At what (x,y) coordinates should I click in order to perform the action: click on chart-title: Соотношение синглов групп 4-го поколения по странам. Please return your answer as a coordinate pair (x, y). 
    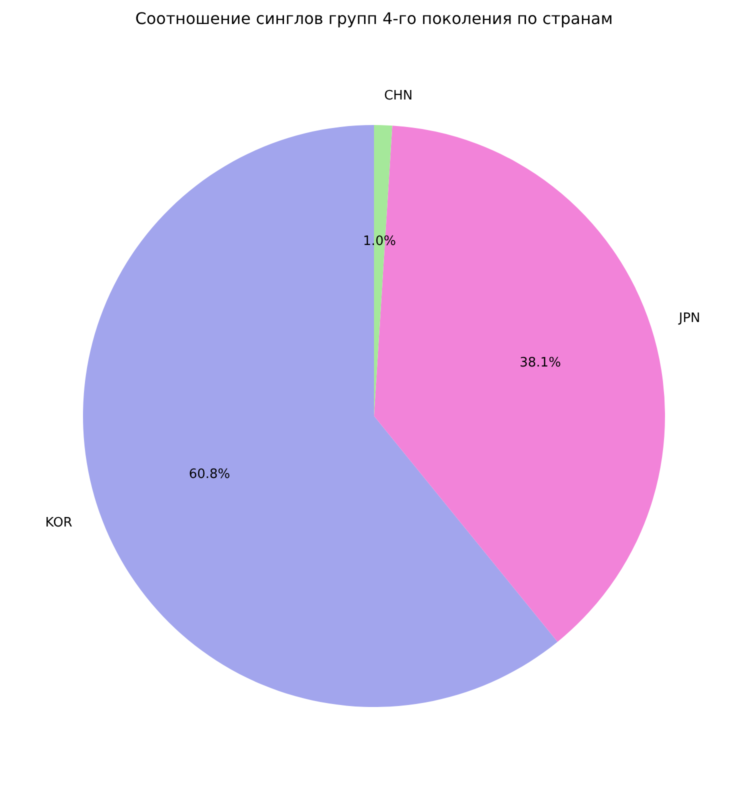
    Looking at the image, I should click on (374, 18).